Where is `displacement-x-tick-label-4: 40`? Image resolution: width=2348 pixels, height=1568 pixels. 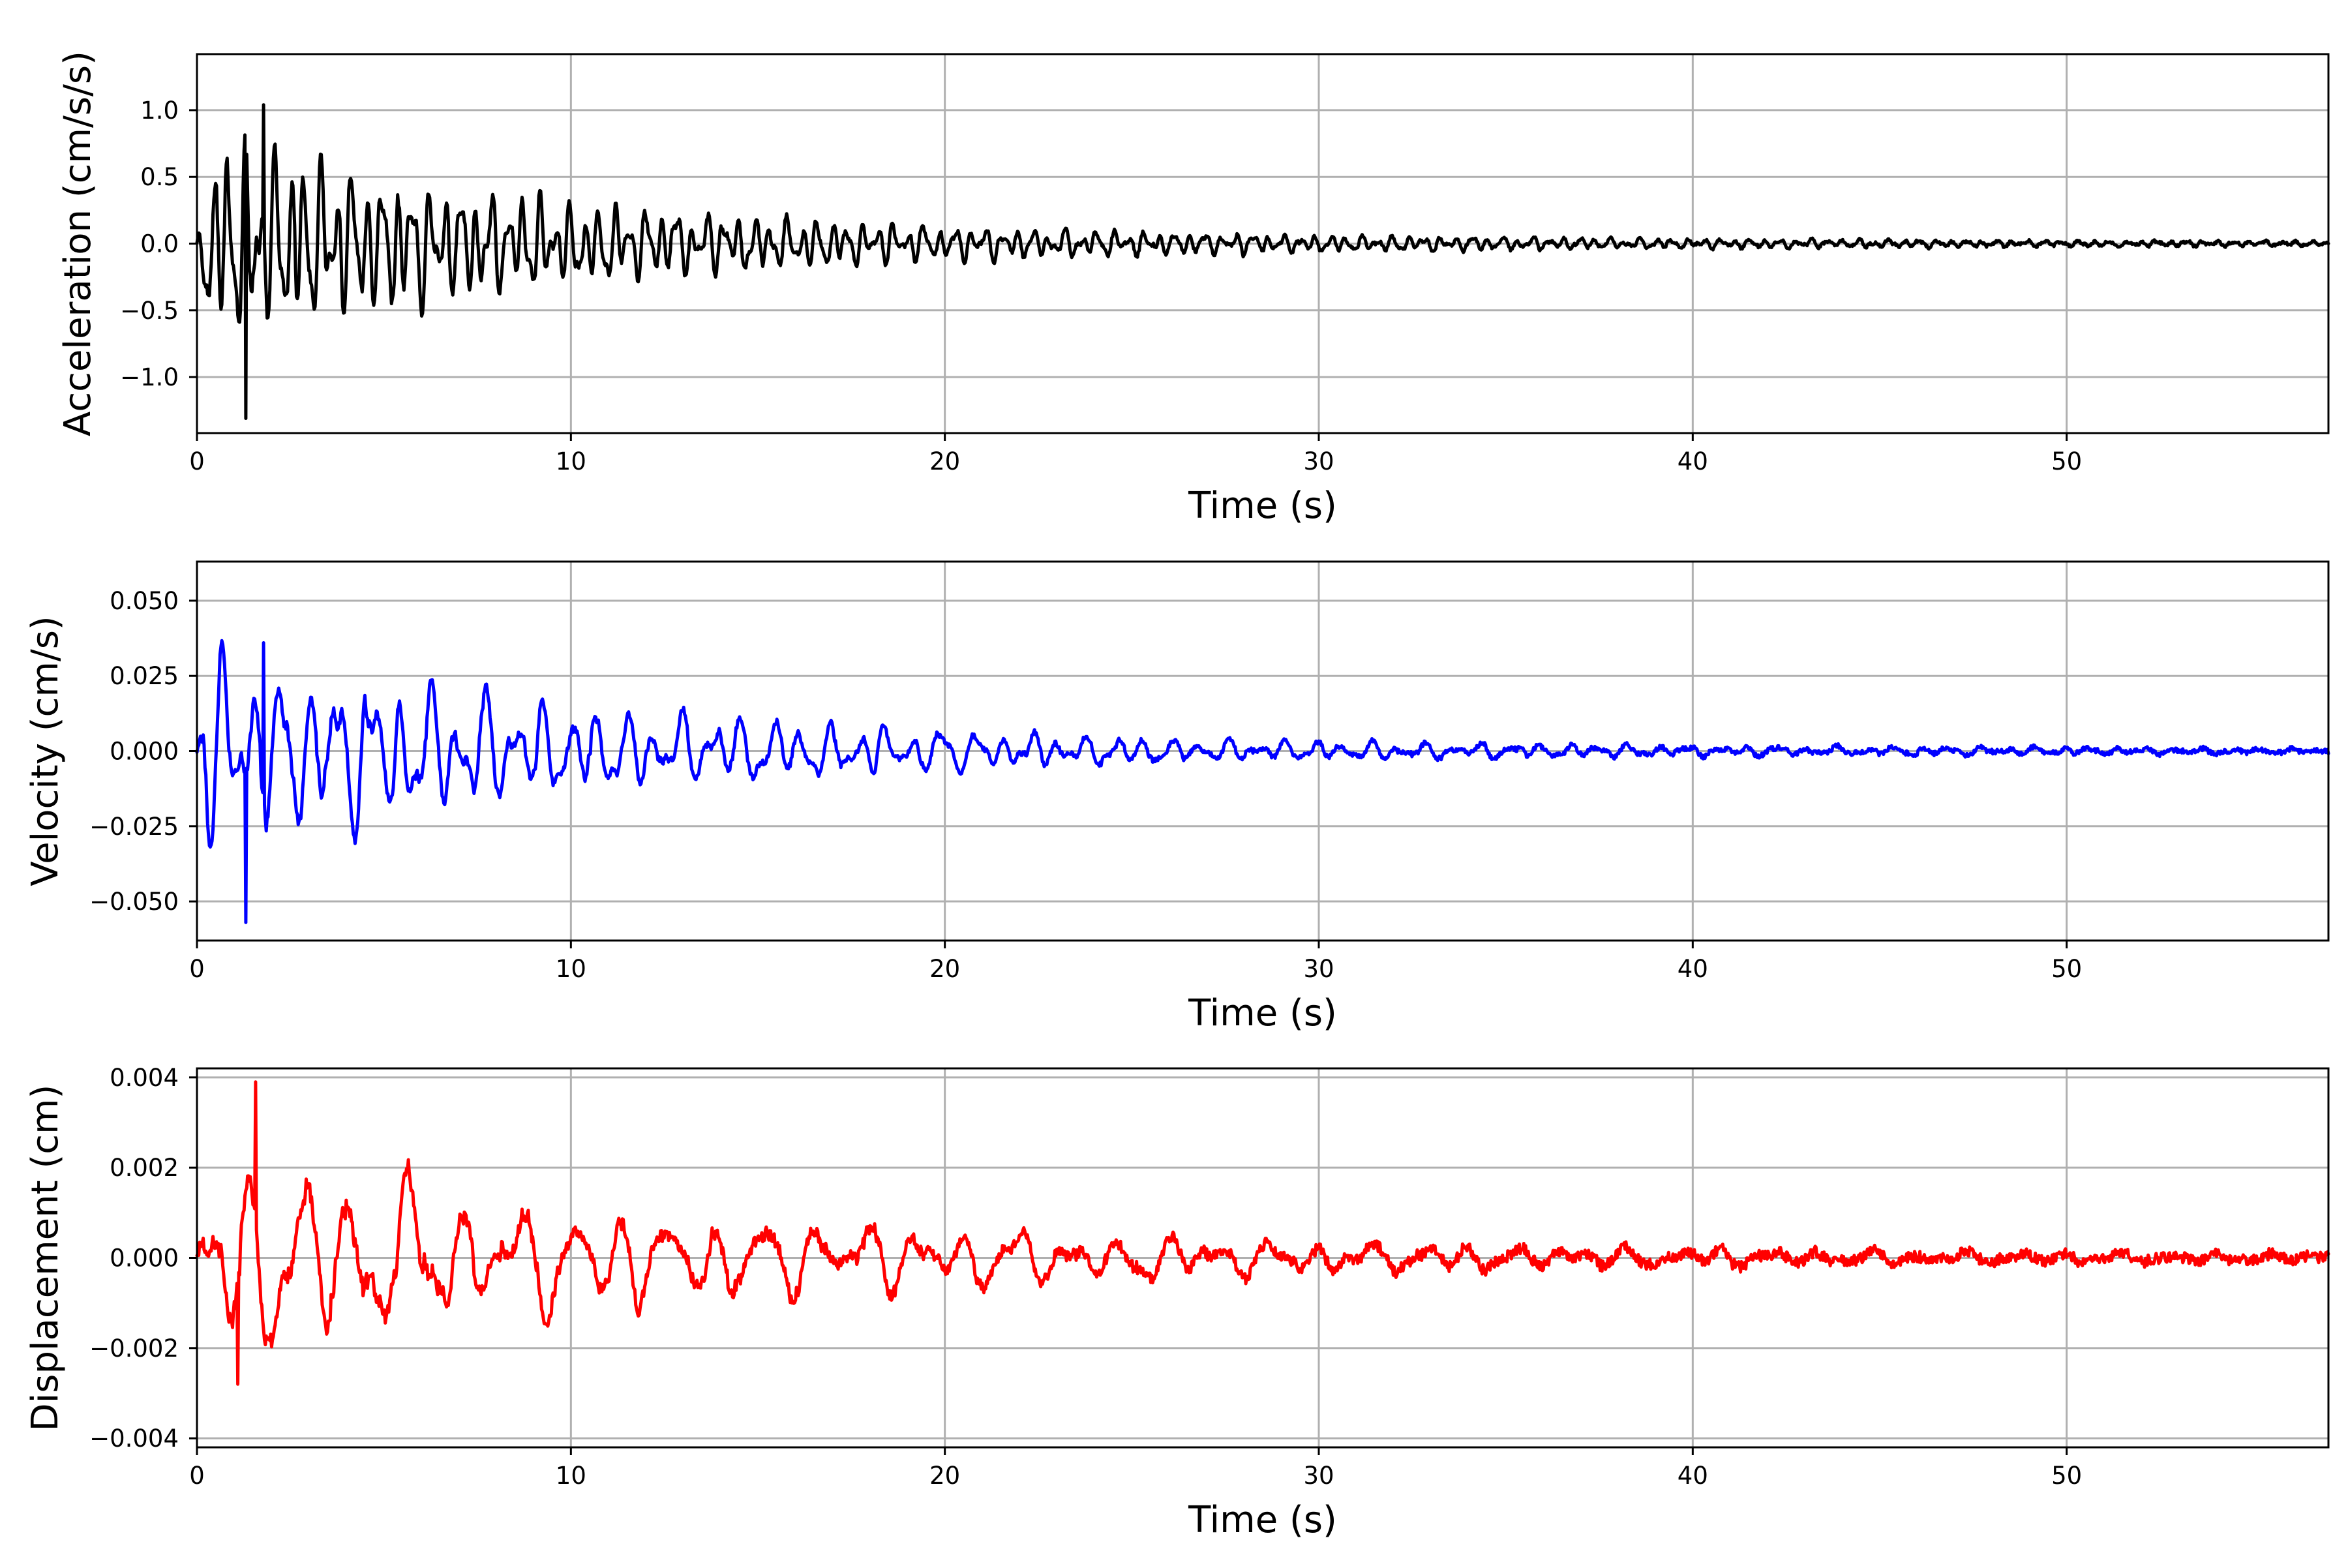 displacement-x-tick-label-4: 40 is located at coordinates (1693, 1476).